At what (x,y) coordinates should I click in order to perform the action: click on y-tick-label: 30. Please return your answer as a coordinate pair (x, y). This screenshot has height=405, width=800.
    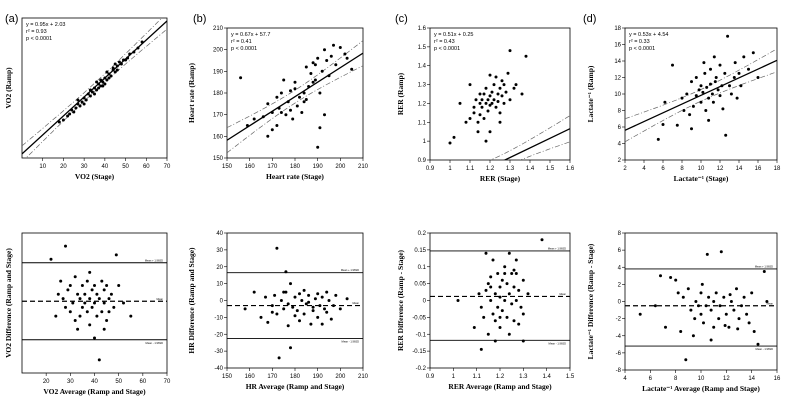
    Looking at the image, I should click on (219, 251).